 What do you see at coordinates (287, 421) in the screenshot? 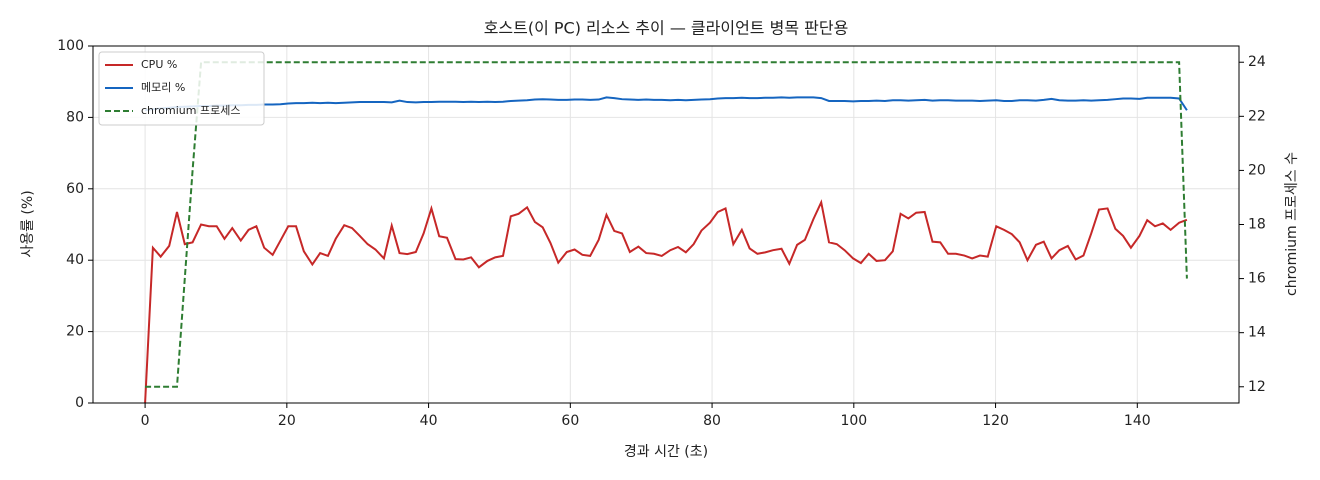
I see `x-tick-label: 20` at bounding box center [287, 421].